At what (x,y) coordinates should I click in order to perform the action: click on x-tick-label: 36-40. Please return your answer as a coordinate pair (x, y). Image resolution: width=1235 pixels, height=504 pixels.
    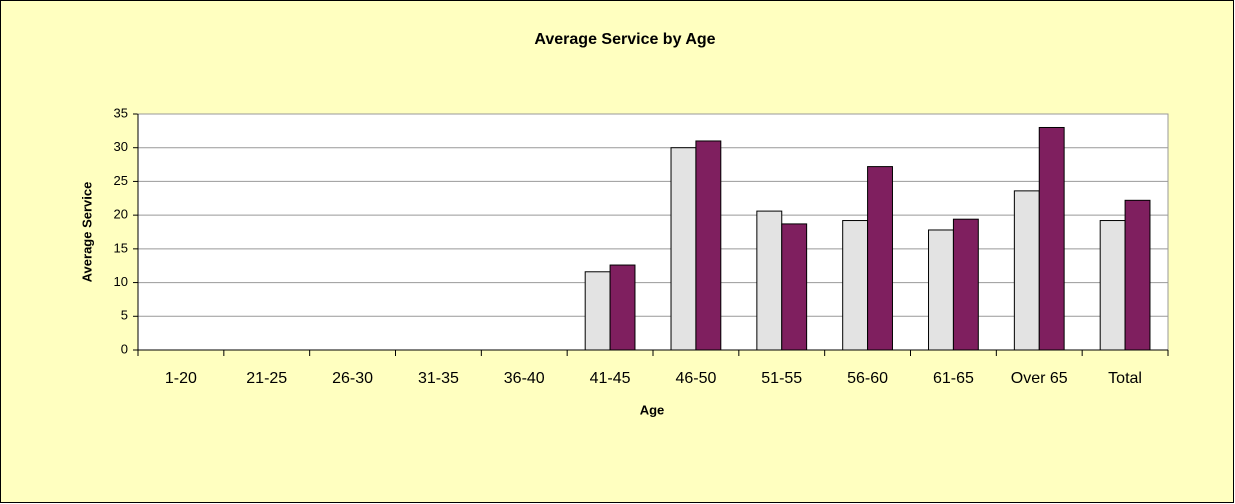
    Looking at the image, I should click on (524, 378).